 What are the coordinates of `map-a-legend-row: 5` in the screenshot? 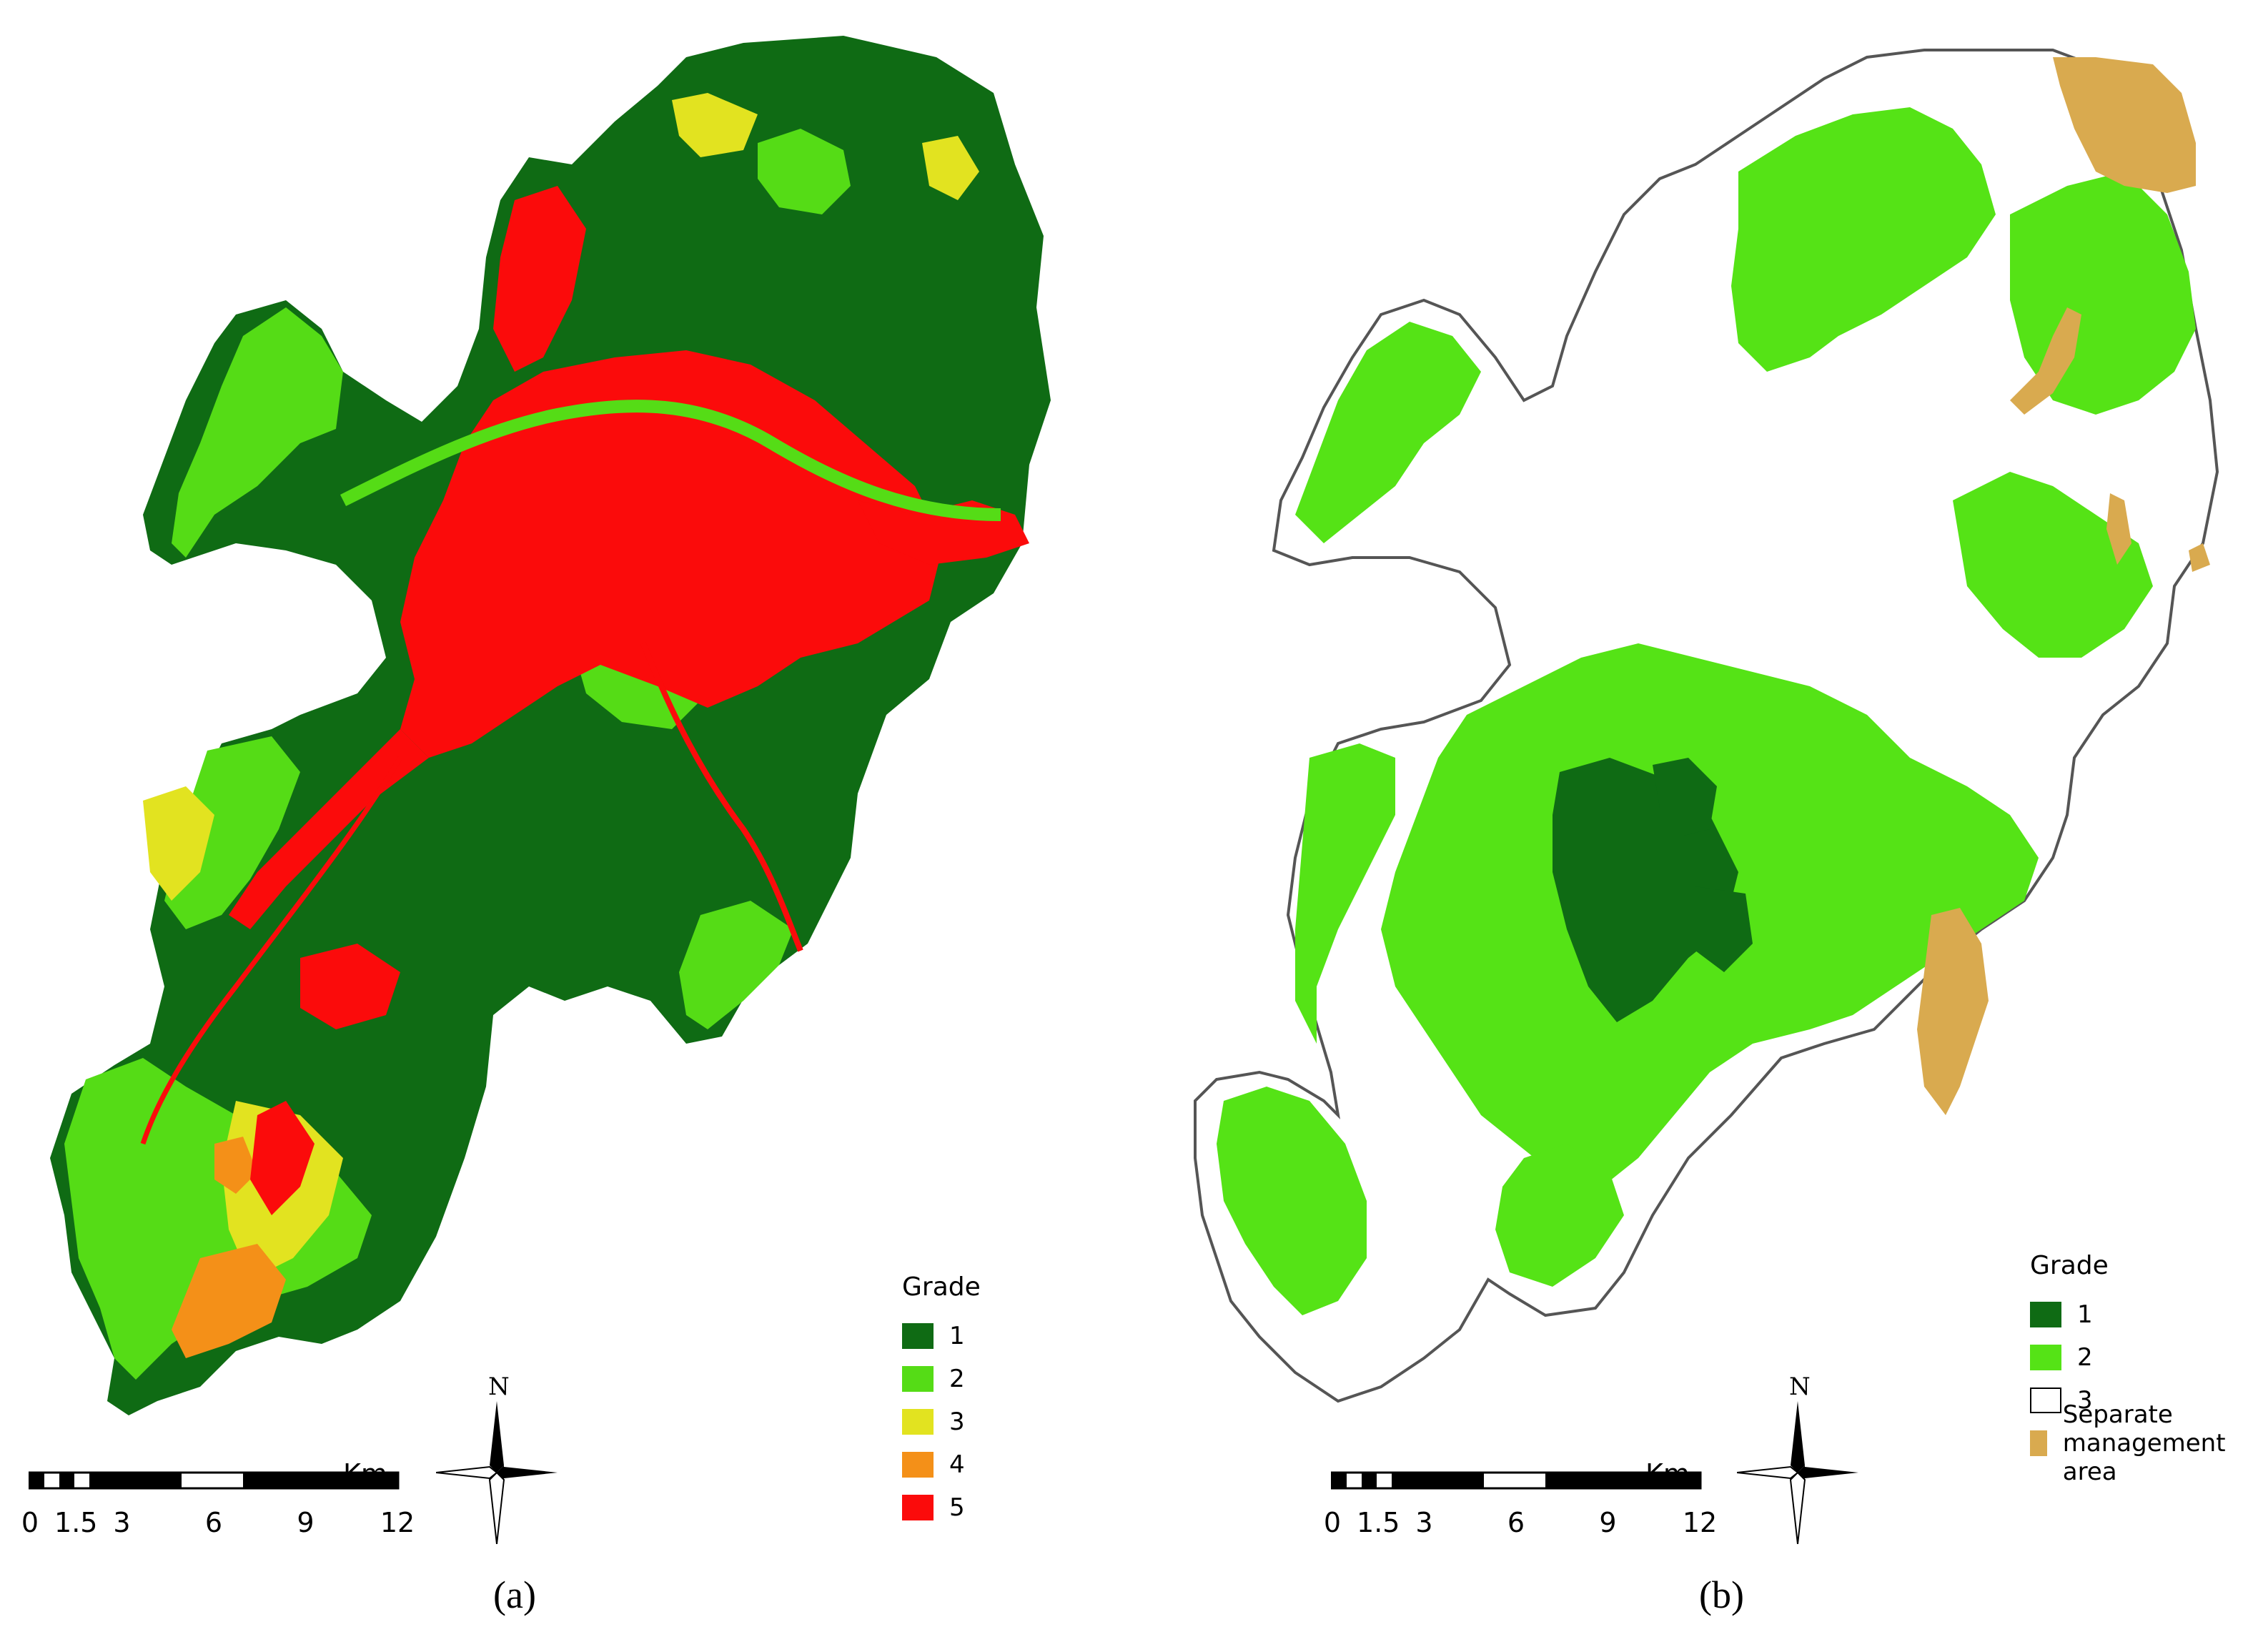 It's located at (941, 1508).